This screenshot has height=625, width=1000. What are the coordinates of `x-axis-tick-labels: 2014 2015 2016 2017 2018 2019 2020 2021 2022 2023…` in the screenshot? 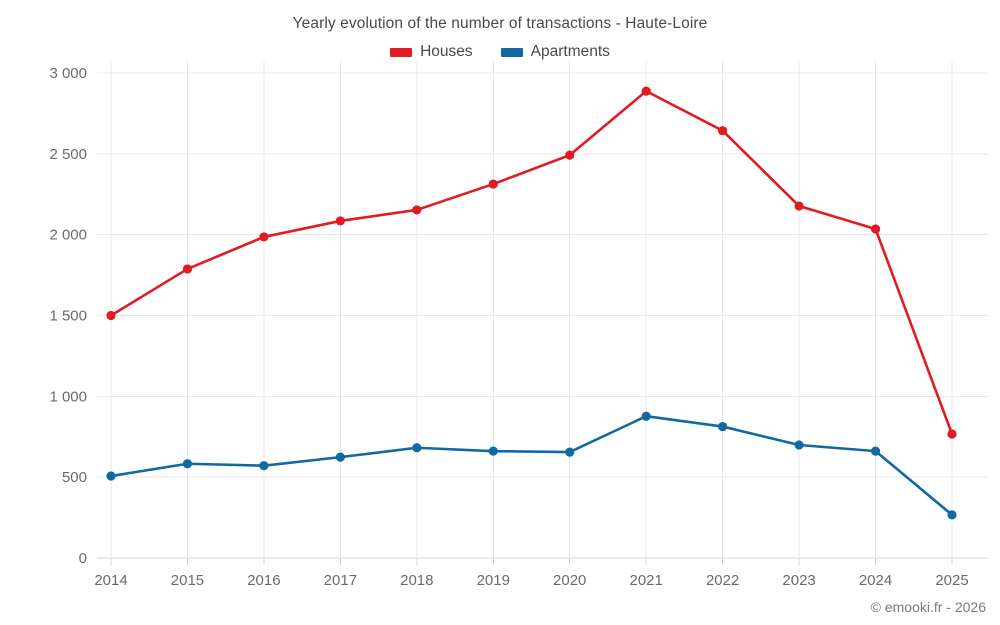 It's located at (531, 580).